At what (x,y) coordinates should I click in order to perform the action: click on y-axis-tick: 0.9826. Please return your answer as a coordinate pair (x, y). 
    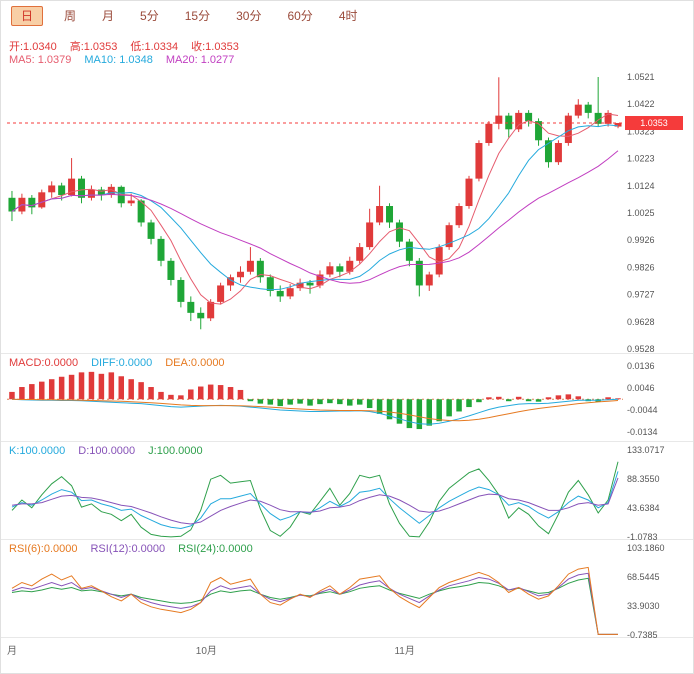
    Looking at the image, I should click on (641, 267).